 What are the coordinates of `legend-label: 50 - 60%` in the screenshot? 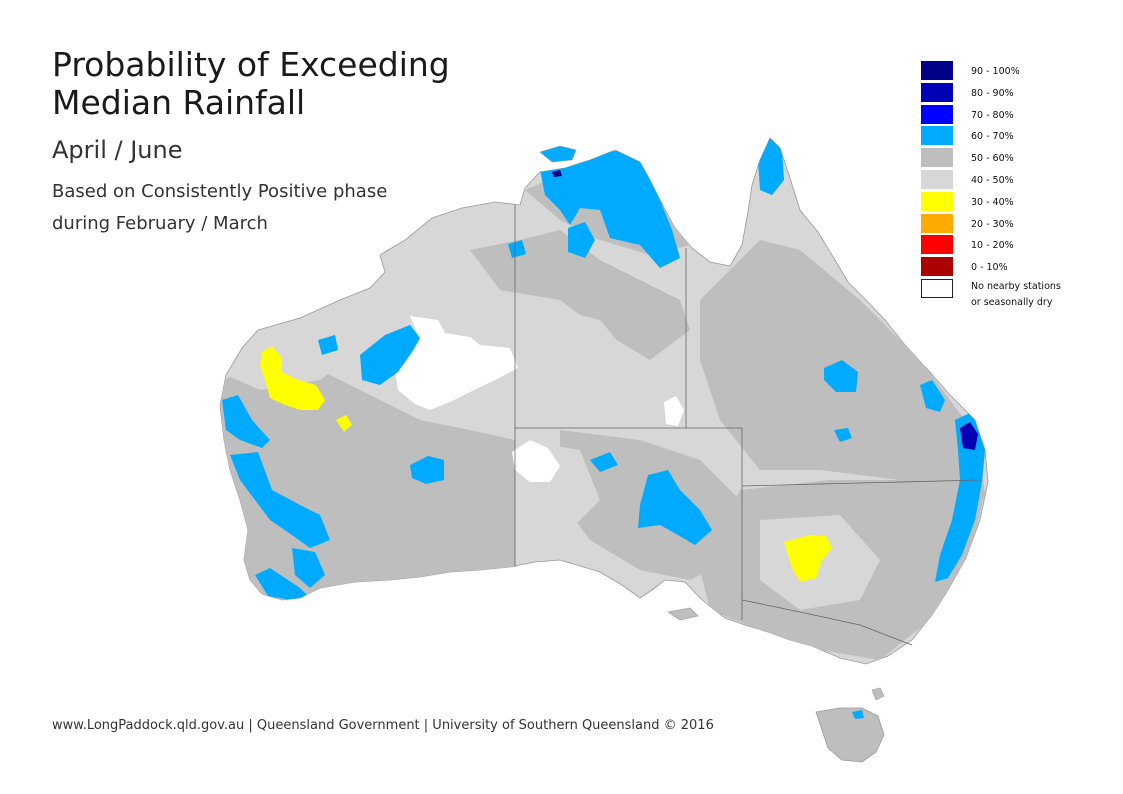 It's located at (992, 159).